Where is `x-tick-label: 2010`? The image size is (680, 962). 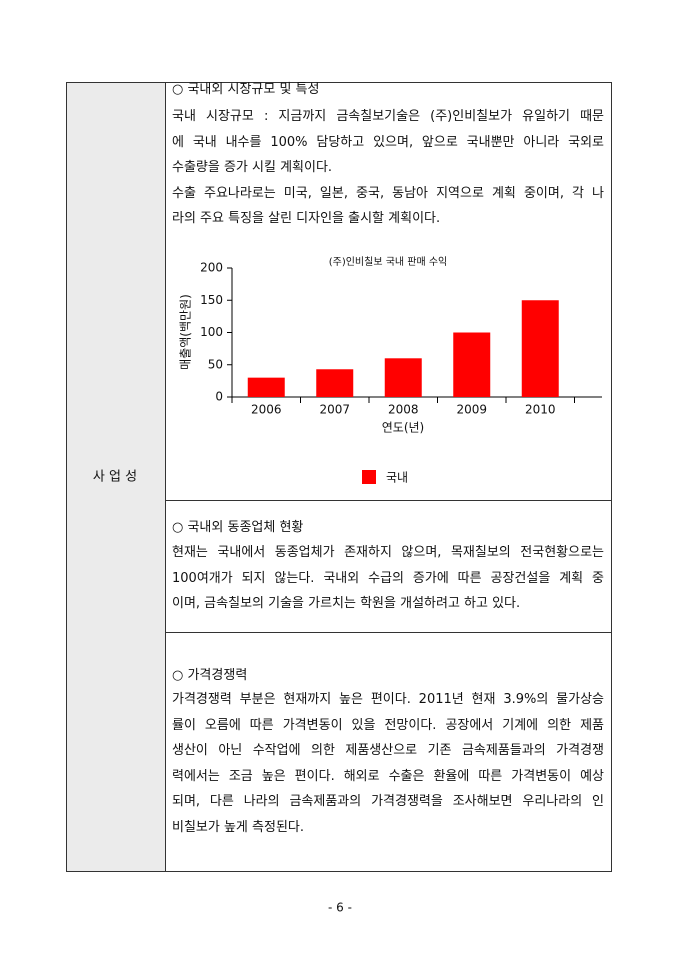
x-tick-label: 2010 is located at coordinates (540, 410).